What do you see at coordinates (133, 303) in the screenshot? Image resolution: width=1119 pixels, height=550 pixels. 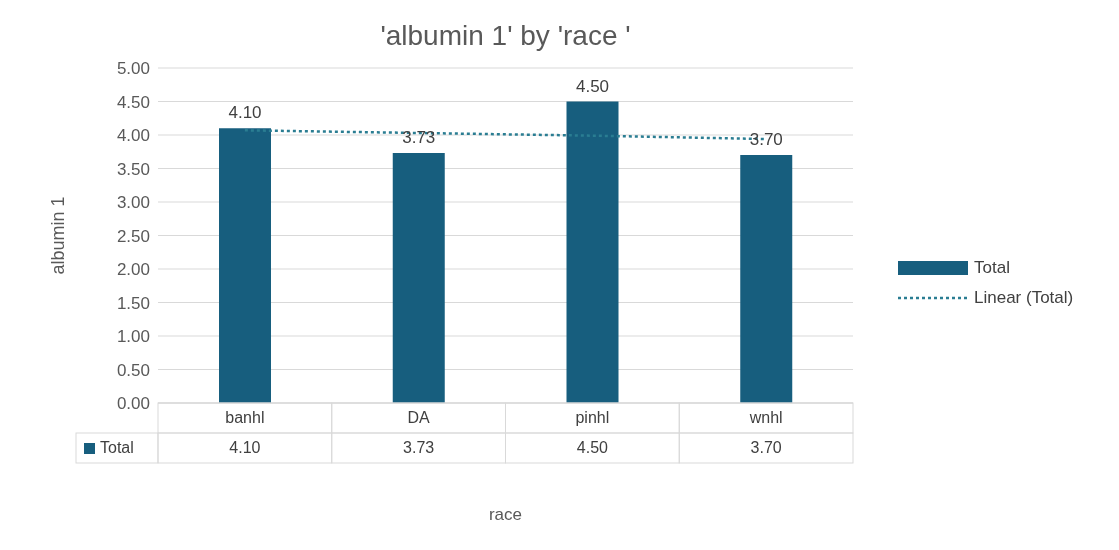 I see `y-tick-label: 1.50` at bounding box center [133, 303].